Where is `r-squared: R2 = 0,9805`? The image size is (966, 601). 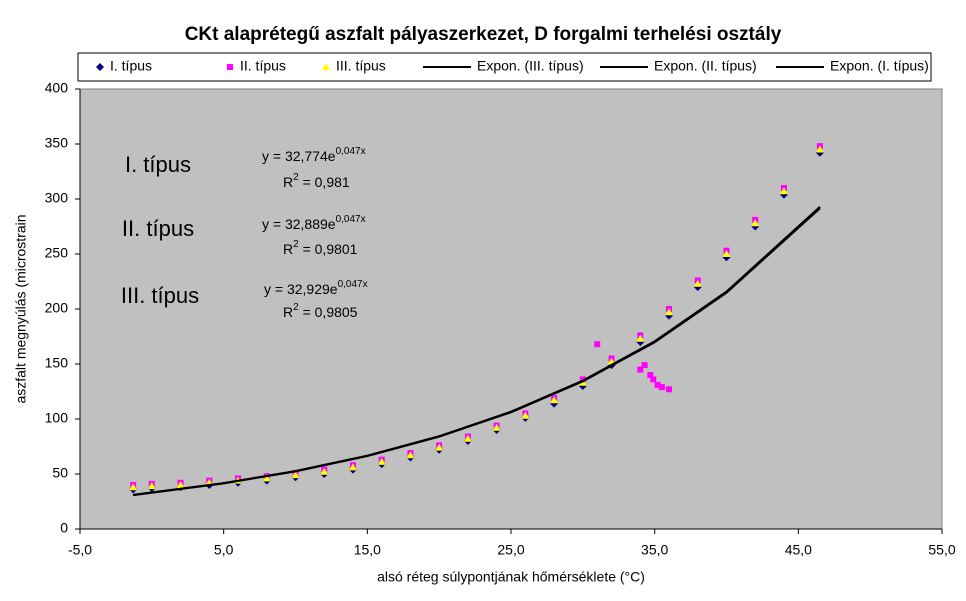
r-squared: R2 = 0,9805 is located at coordinates (320, 311).